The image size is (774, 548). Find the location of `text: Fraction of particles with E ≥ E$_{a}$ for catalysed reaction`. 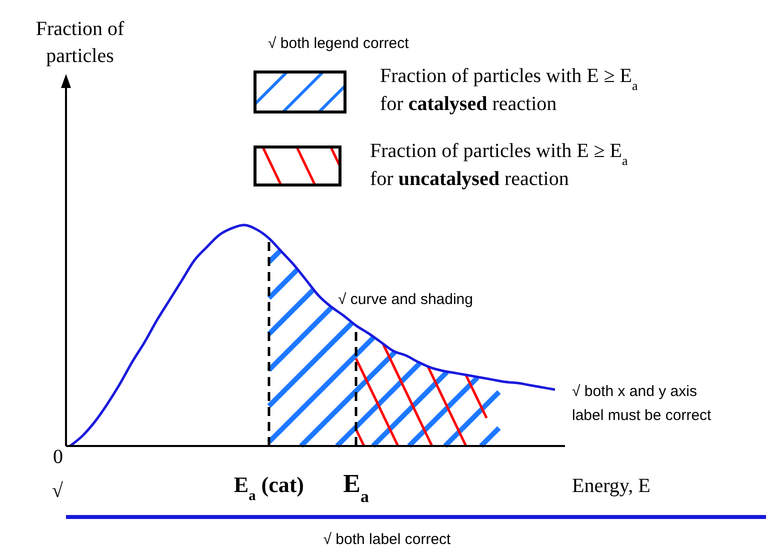

text: Fraction of particles with E ≥ E$_{a}$ for catalysed reaction is located at coordinates (509, 90).